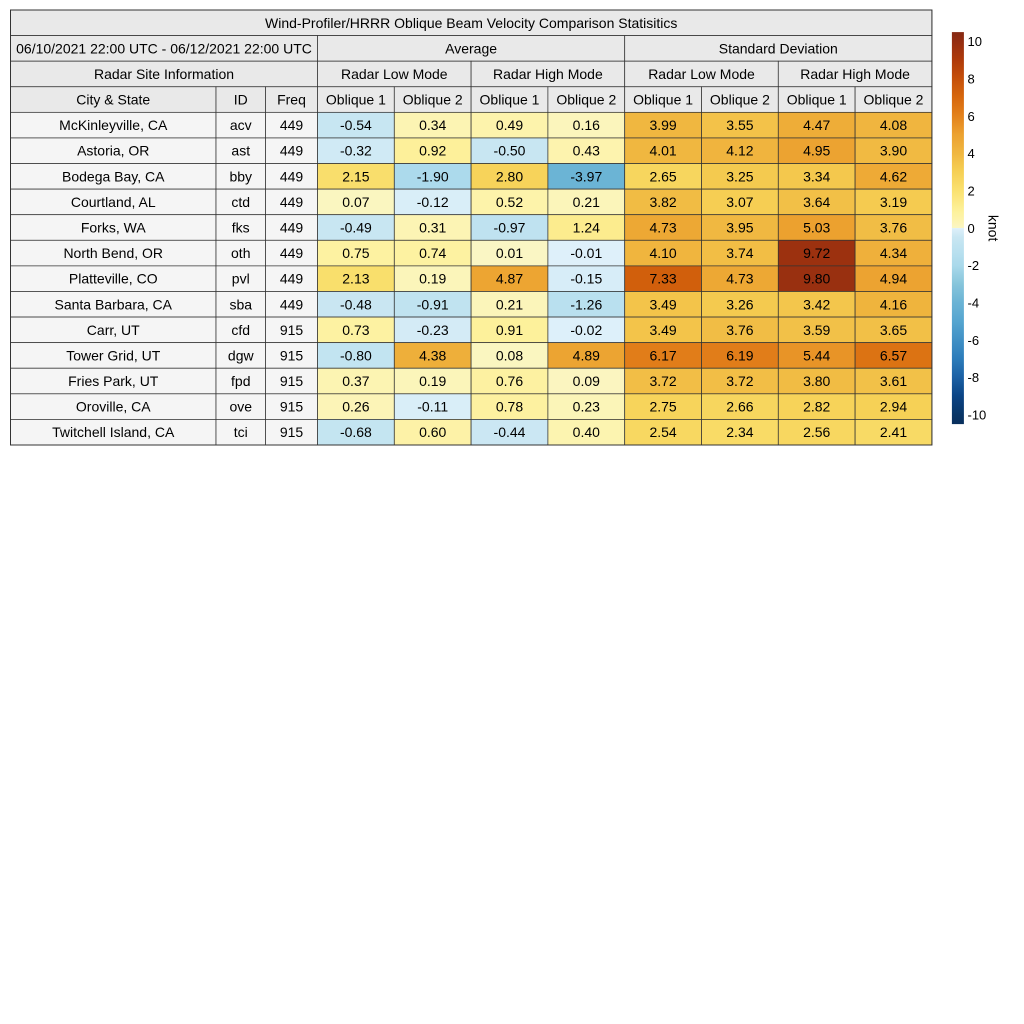 The height and width of the screenshot is (1024, 1024). What do you see at coordinates (893, 279) in the screenshot?
I see `svg-text: 4.94` at bounding box center [893, 279].